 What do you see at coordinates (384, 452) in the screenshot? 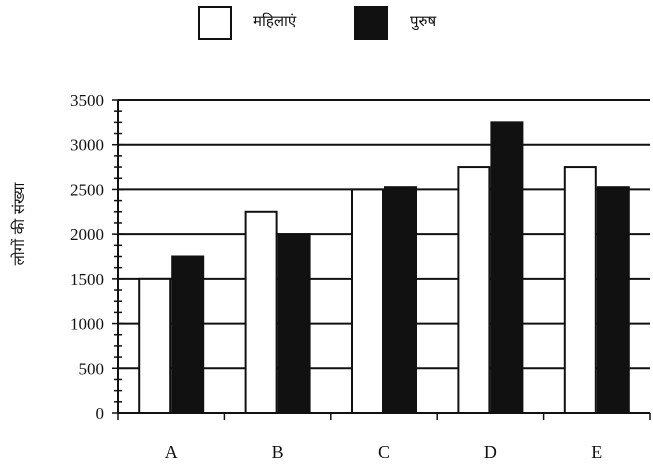
I see `x-tick-label-C: C` at bounding box center [384, 452].